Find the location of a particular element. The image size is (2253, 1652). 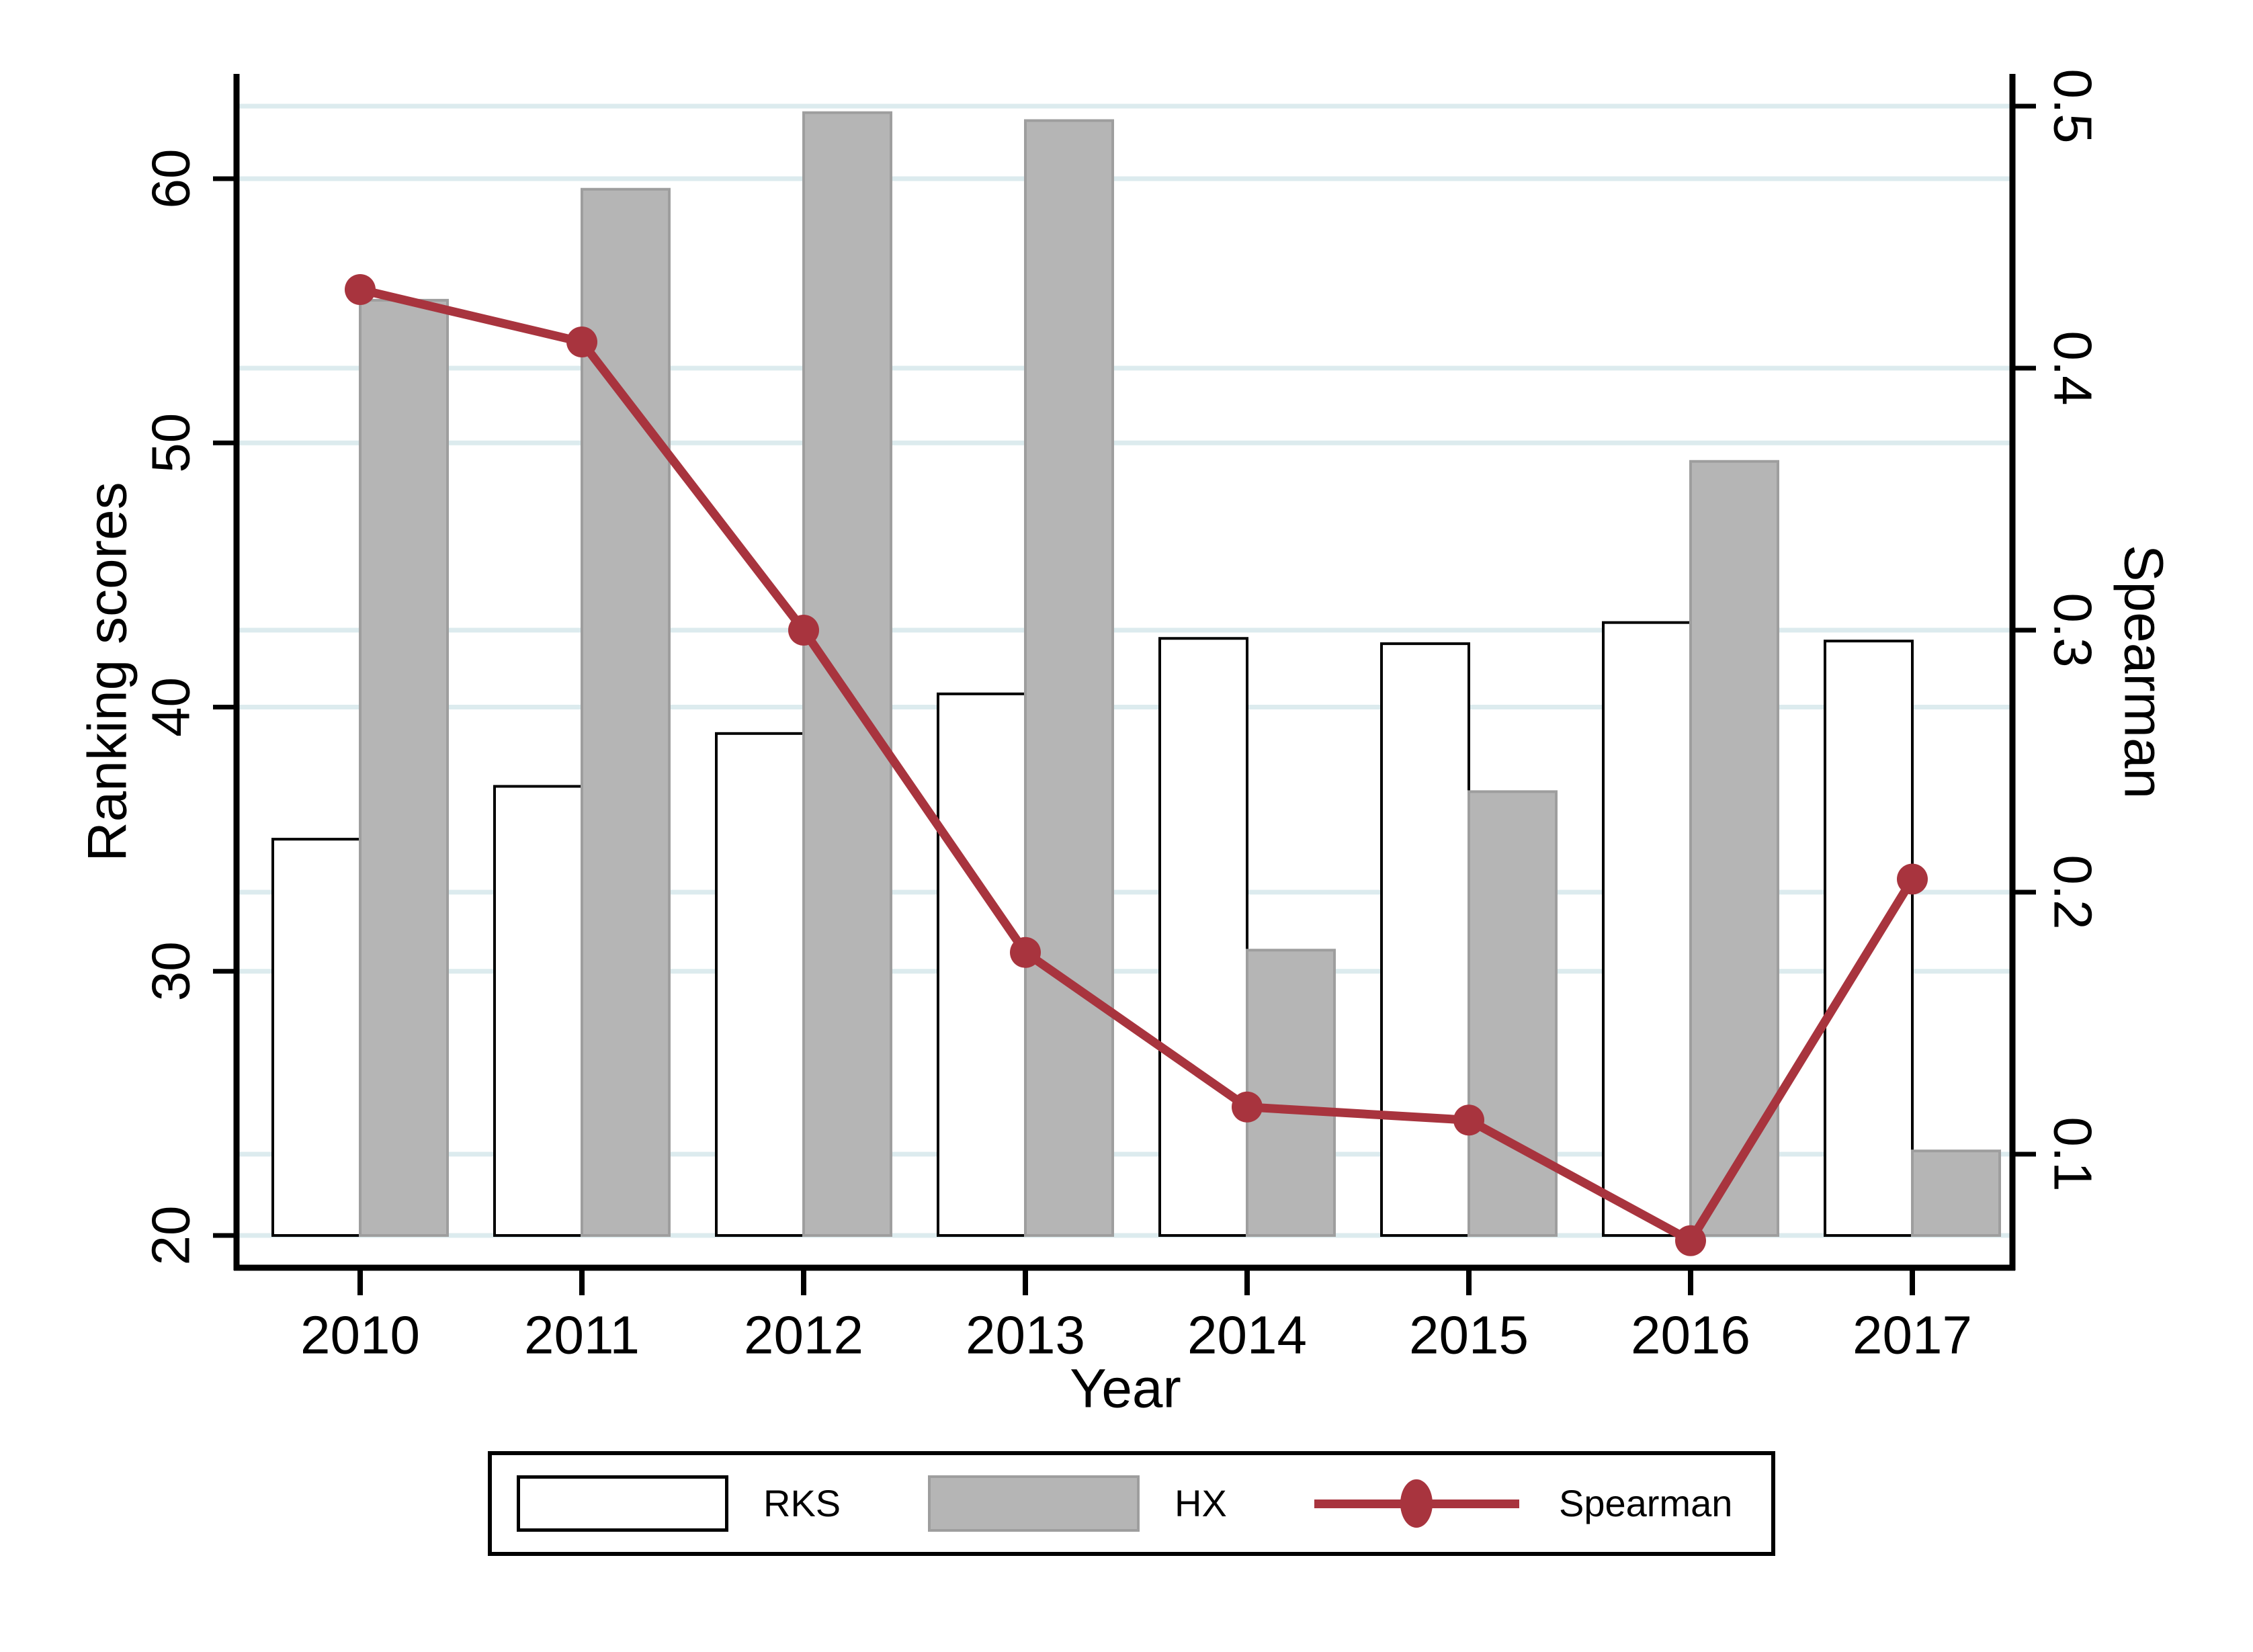

spearman-point-2013 is located at coordinates (1025, 952).